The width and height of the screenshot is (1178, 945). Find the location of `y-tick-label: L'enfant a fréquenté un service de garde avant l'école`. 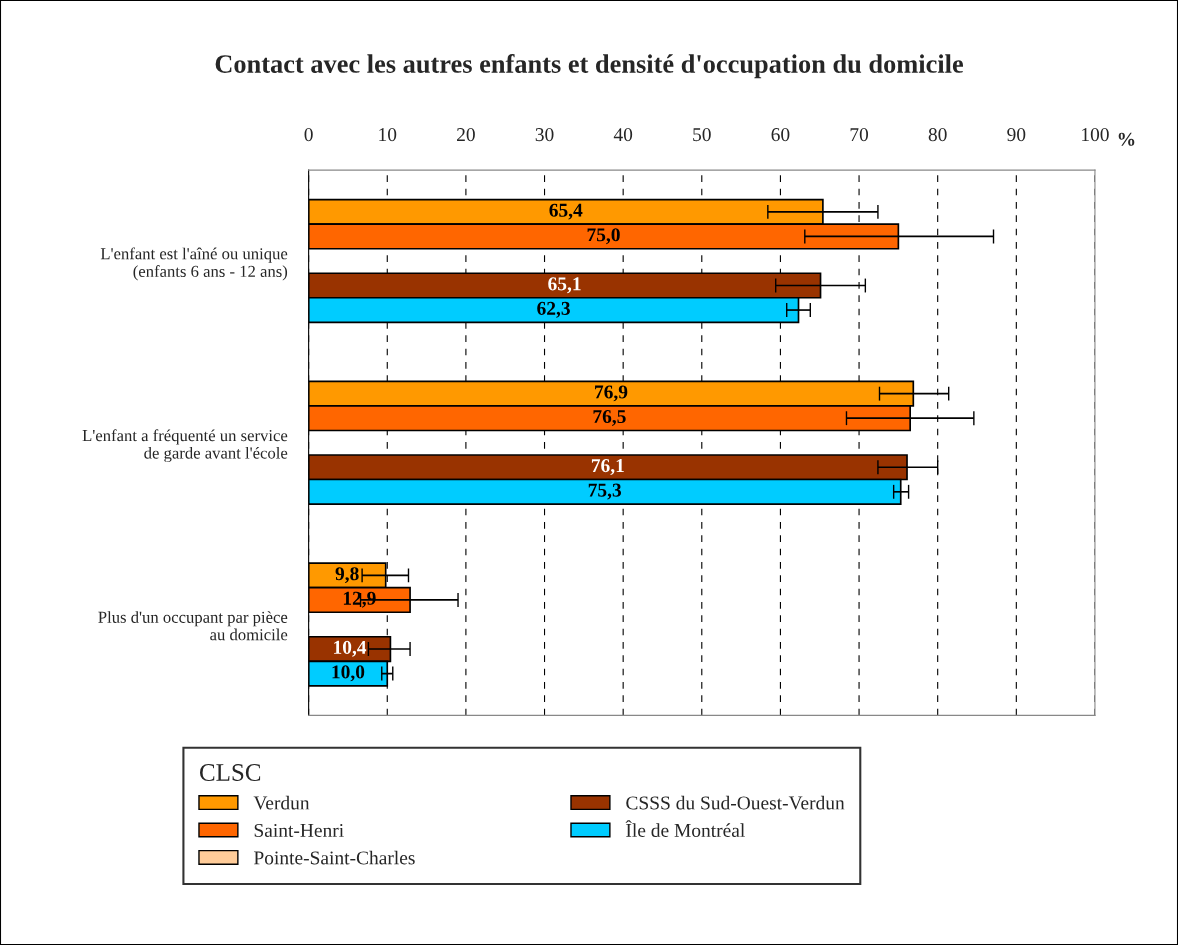

y-tick-label: L'enfant a fréquenté un service de garde avant l'école is located at coordinates (185, 446).